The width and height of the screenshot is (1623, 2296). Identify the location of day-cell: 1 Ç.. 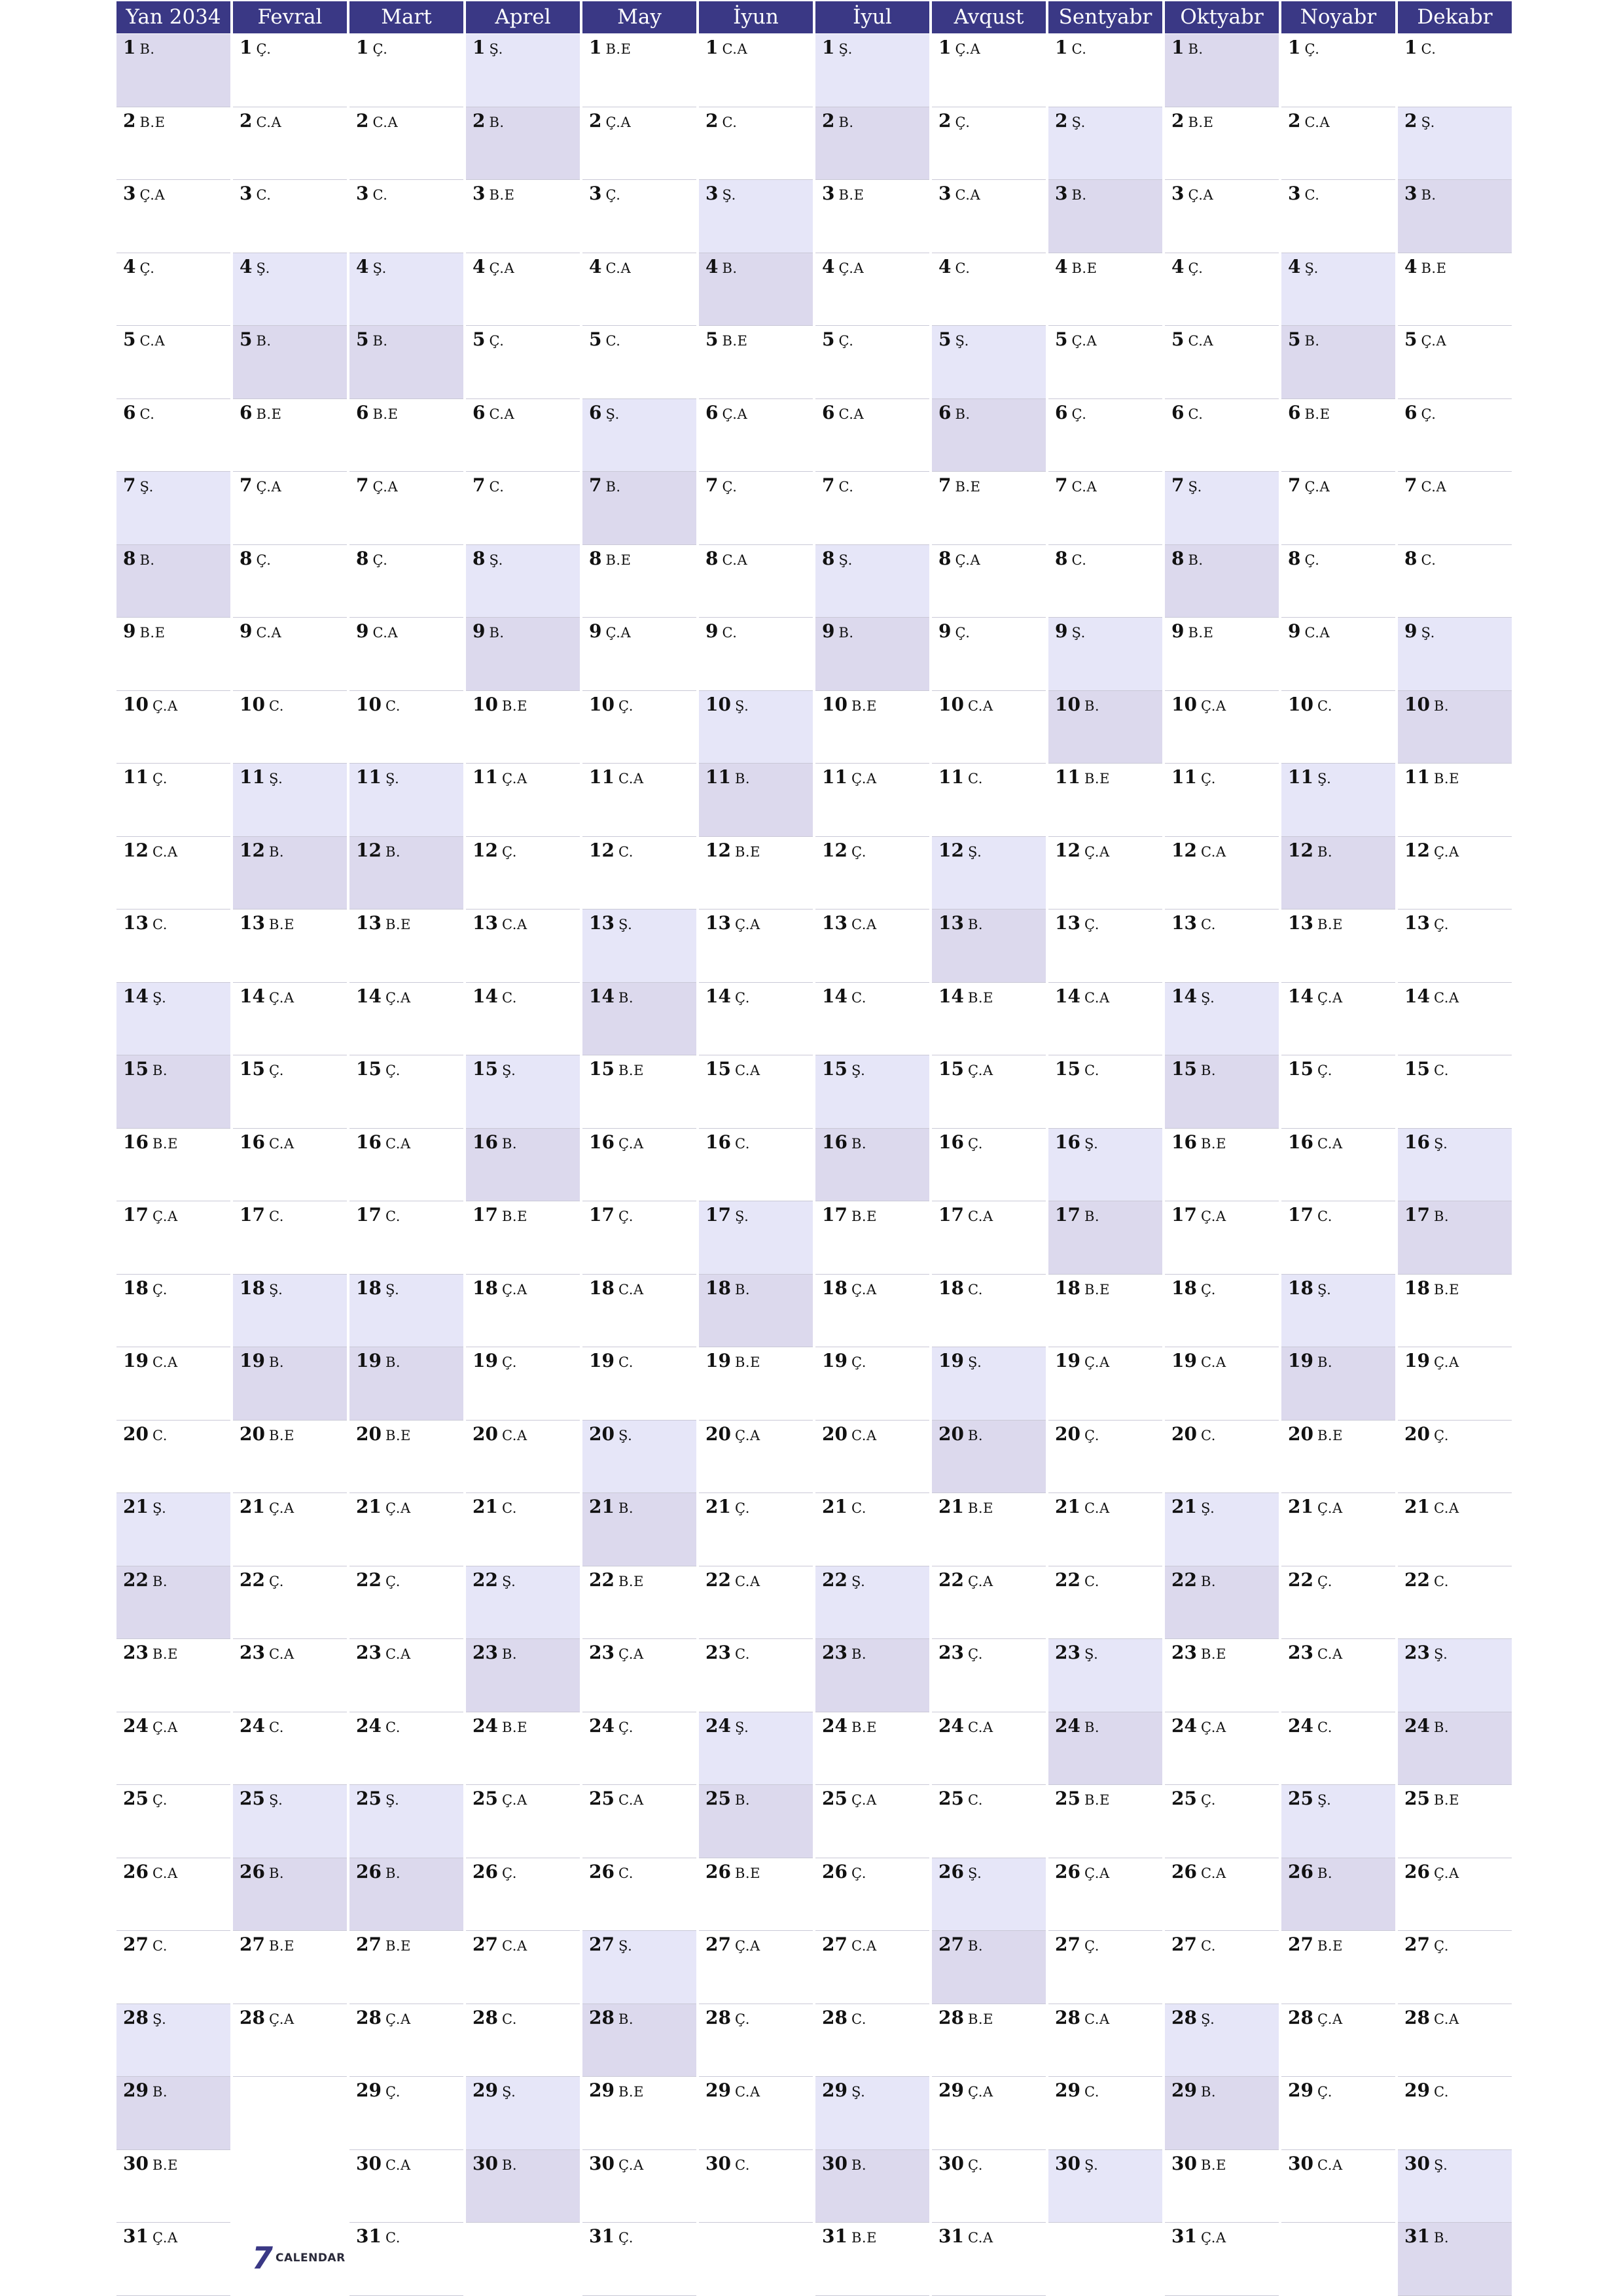
(1338, 70).